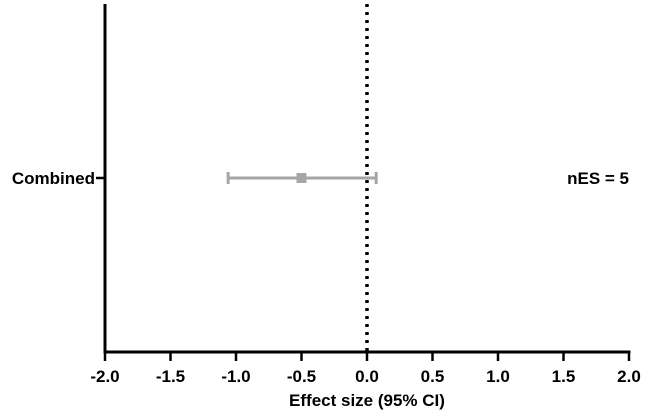 The width and height of the screenshot is (645, 410). What do you see at coordinates (235, 376) in the screenshot?
I see `x-tick-label: -1.0` at bounding box center [235, 376].